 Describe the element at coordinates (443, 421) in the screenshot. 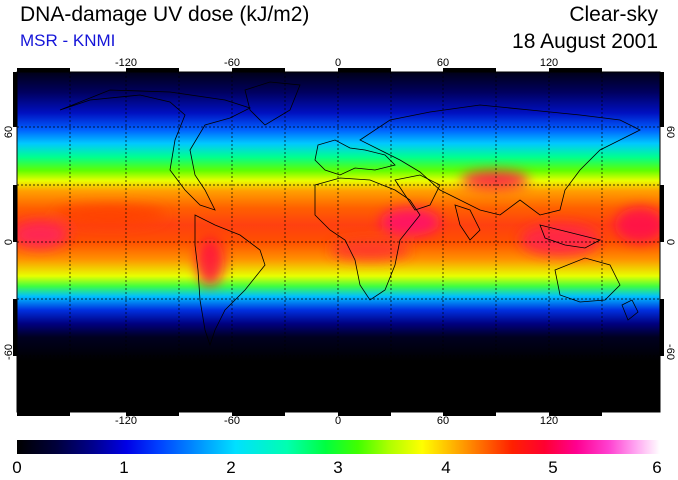

I see `lon-tick-bottom-60: 60` at that location.